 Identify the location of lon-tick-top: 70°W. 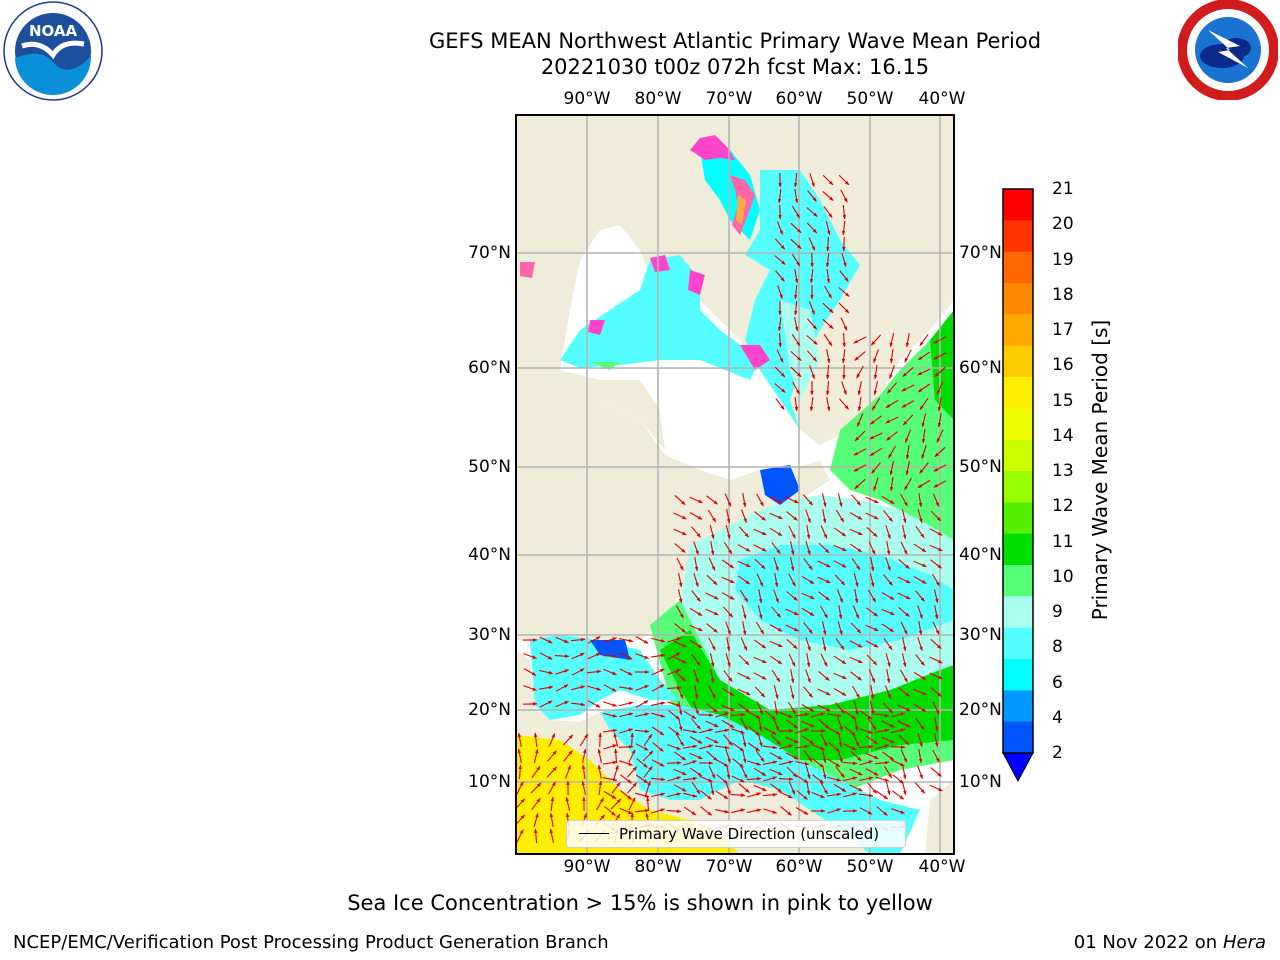
(729, 99).